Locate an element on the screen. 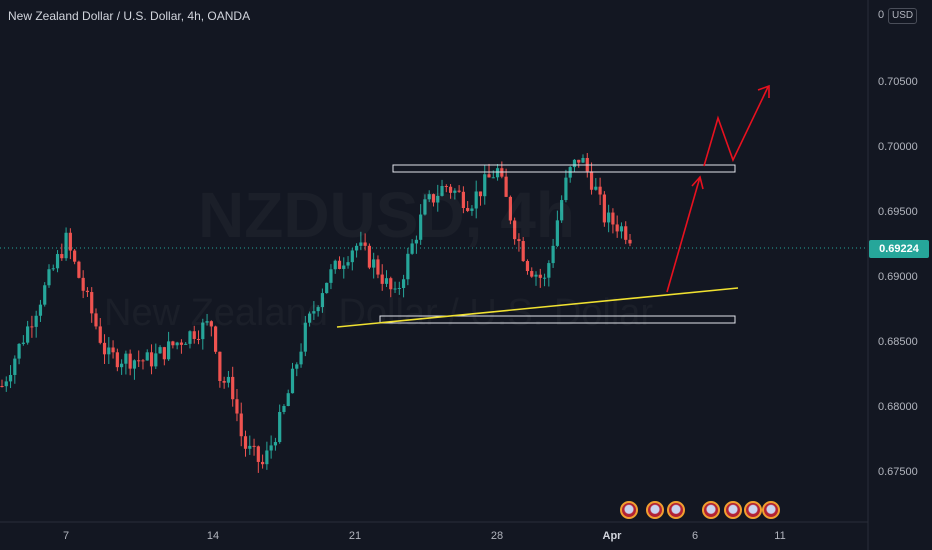  price-tick: 0.68000 is located at coordinates (898, 407).